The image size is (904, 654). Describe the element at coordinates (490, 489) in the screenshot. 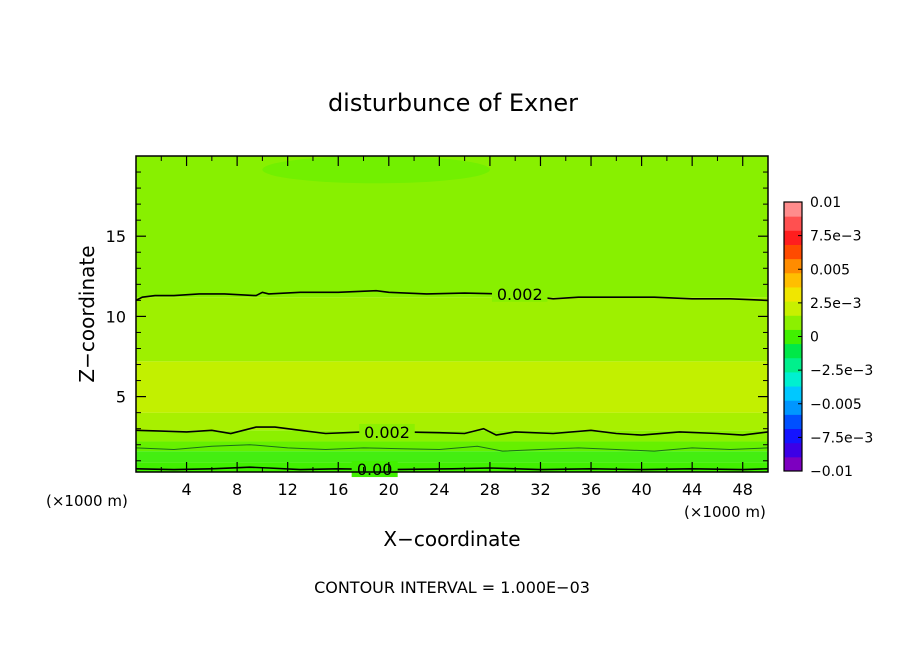

I see `x-tick-label: 28` at that location.